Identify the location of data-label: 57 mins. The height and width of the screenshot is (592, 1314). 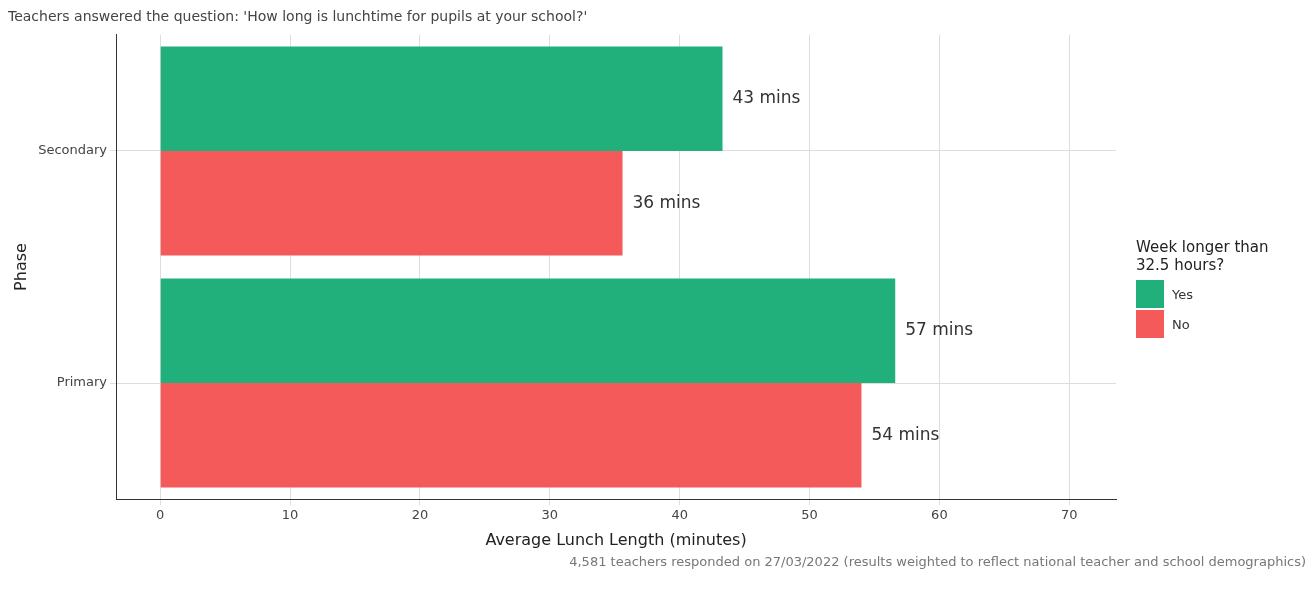
(939, 329).